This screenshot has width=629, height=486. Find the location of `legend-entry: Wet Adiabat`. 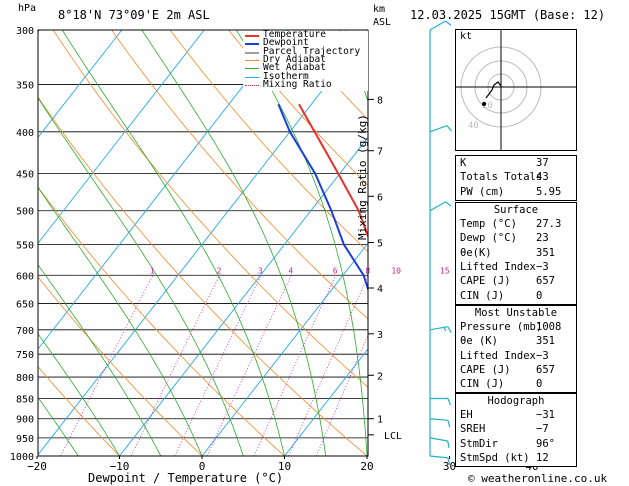

legend-entry: Wet Adiabat is located at coordinates (306, 68).